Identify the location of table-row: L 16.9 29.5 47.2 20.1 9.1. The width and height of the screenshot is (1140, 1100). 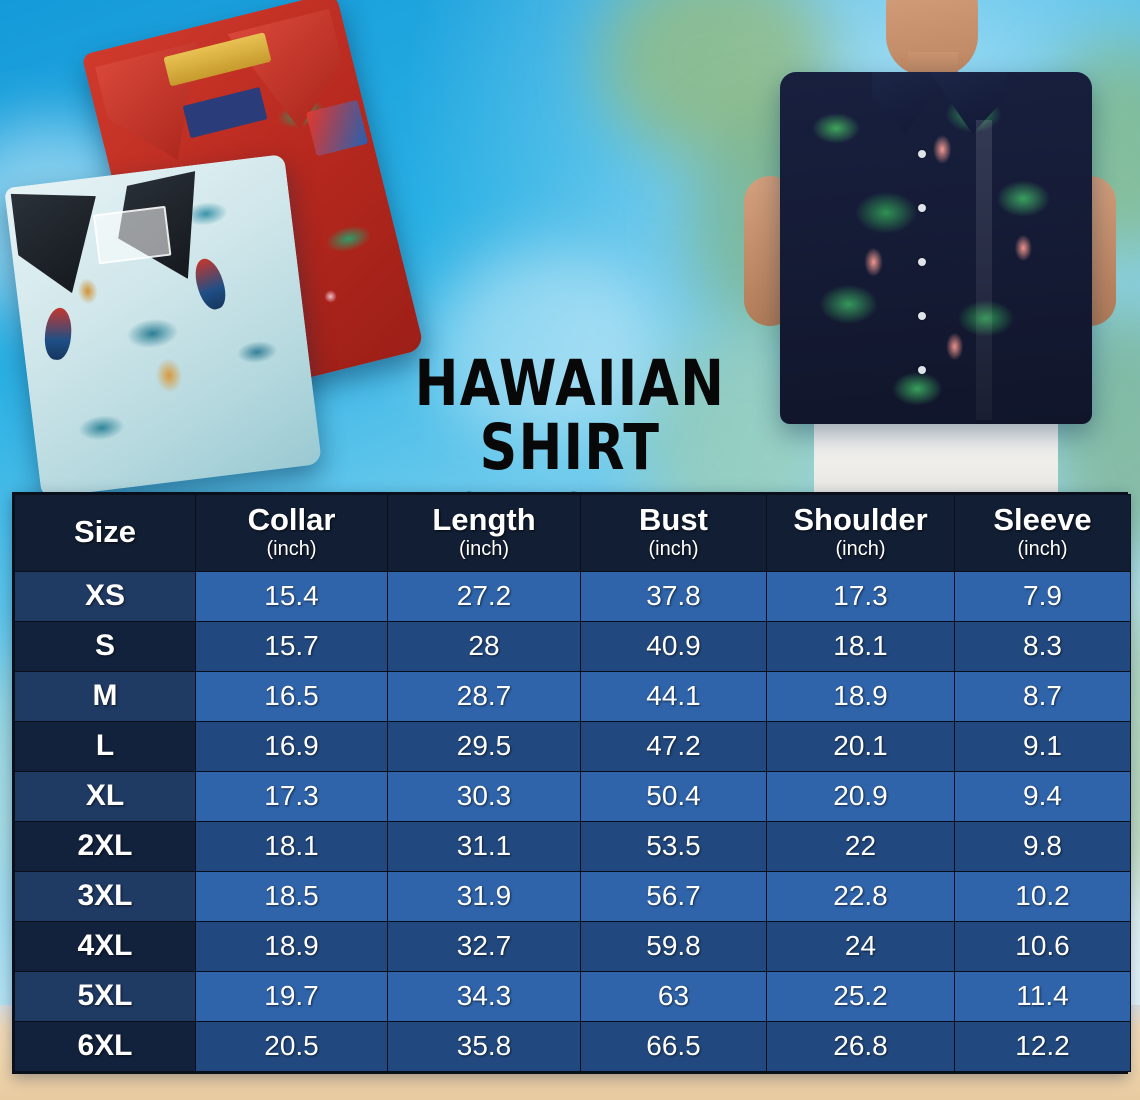
(572, 746).